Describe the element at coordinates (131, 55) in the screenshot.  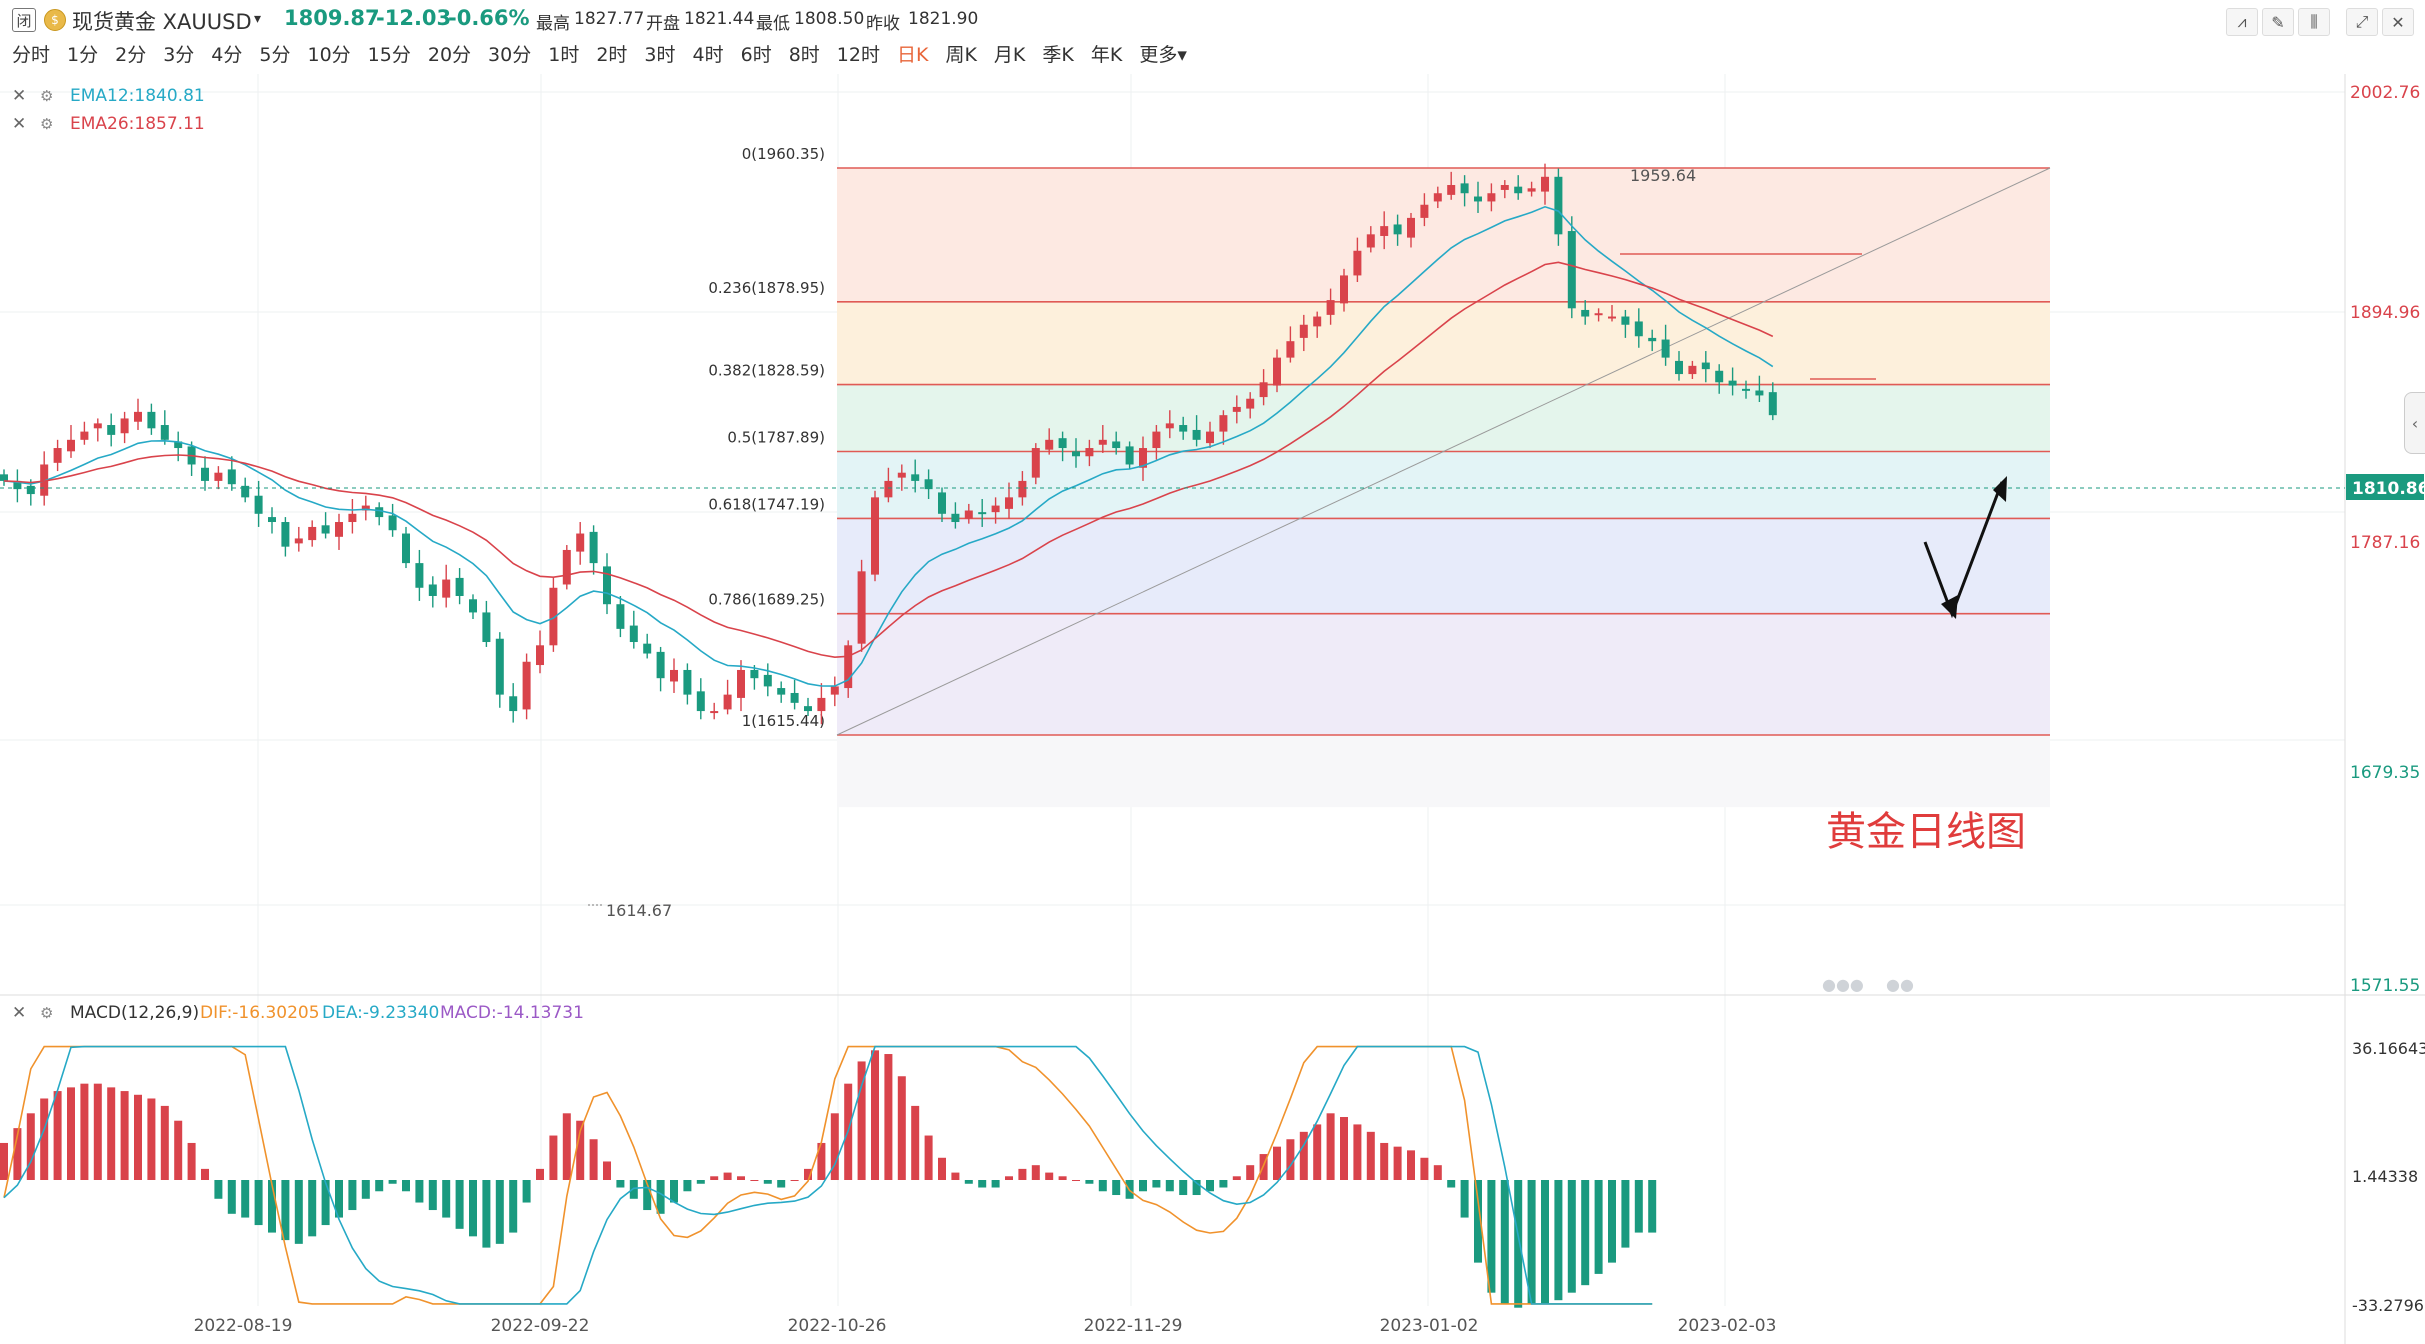
I see `period-tab-2: 2分` at that location.